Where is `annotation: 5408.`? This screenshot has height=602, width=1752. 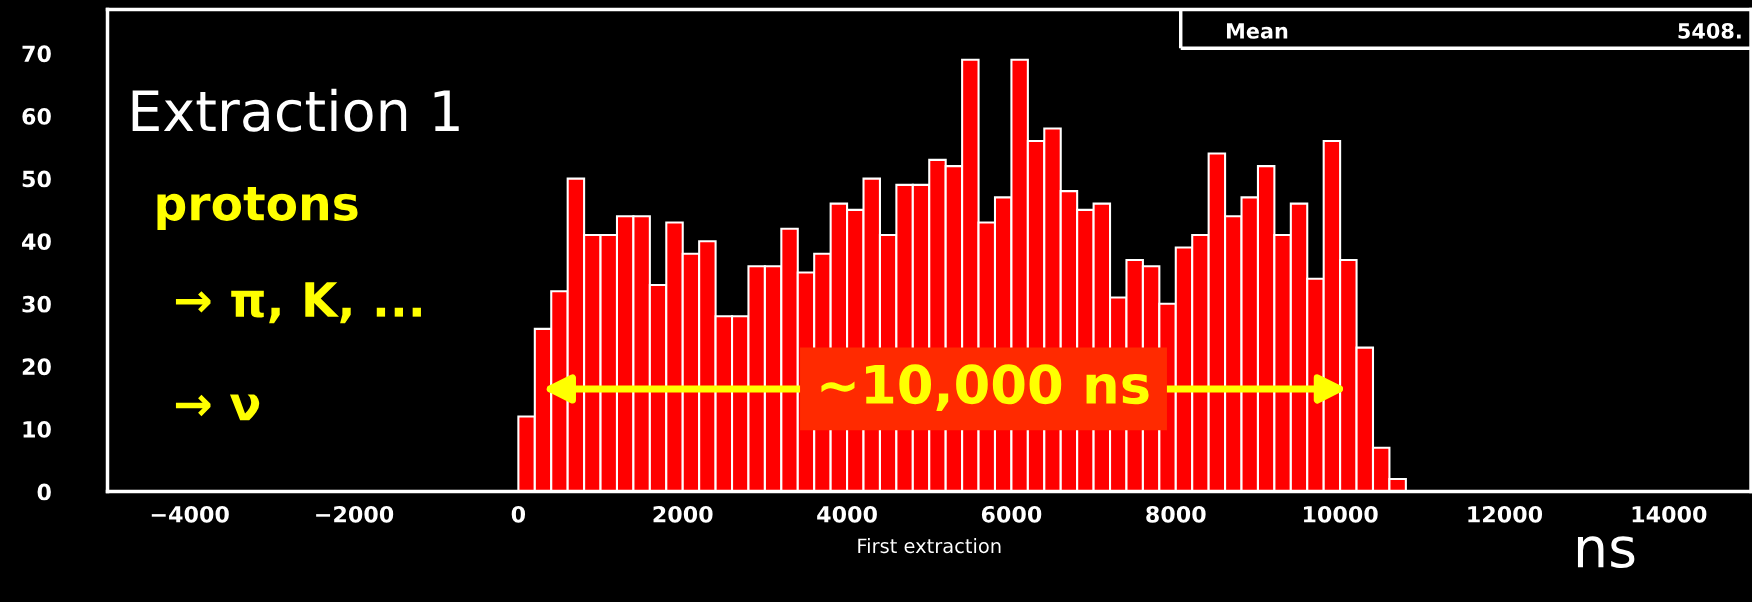
annotation: 5408. is located at coordinates (1709, 31).